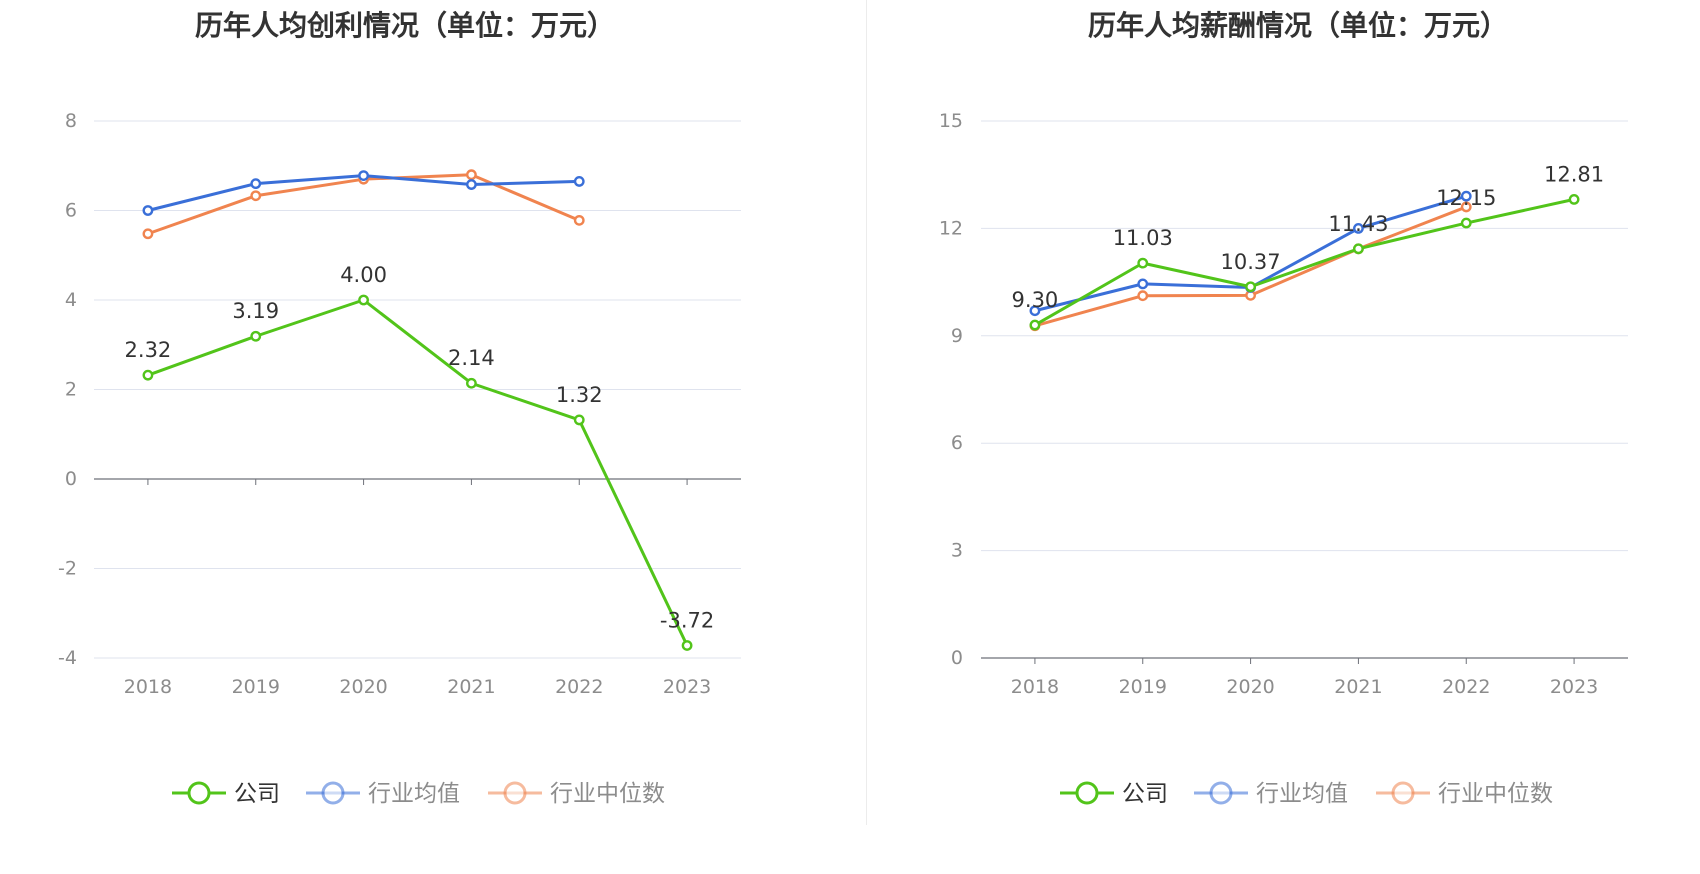 Image resolution: width=1700 pixels, height=874 pixels. What do you see at coordinates (957, 551) in the screenshot?
I see `y-tick-label: 3` at bounding box center [957, 551].